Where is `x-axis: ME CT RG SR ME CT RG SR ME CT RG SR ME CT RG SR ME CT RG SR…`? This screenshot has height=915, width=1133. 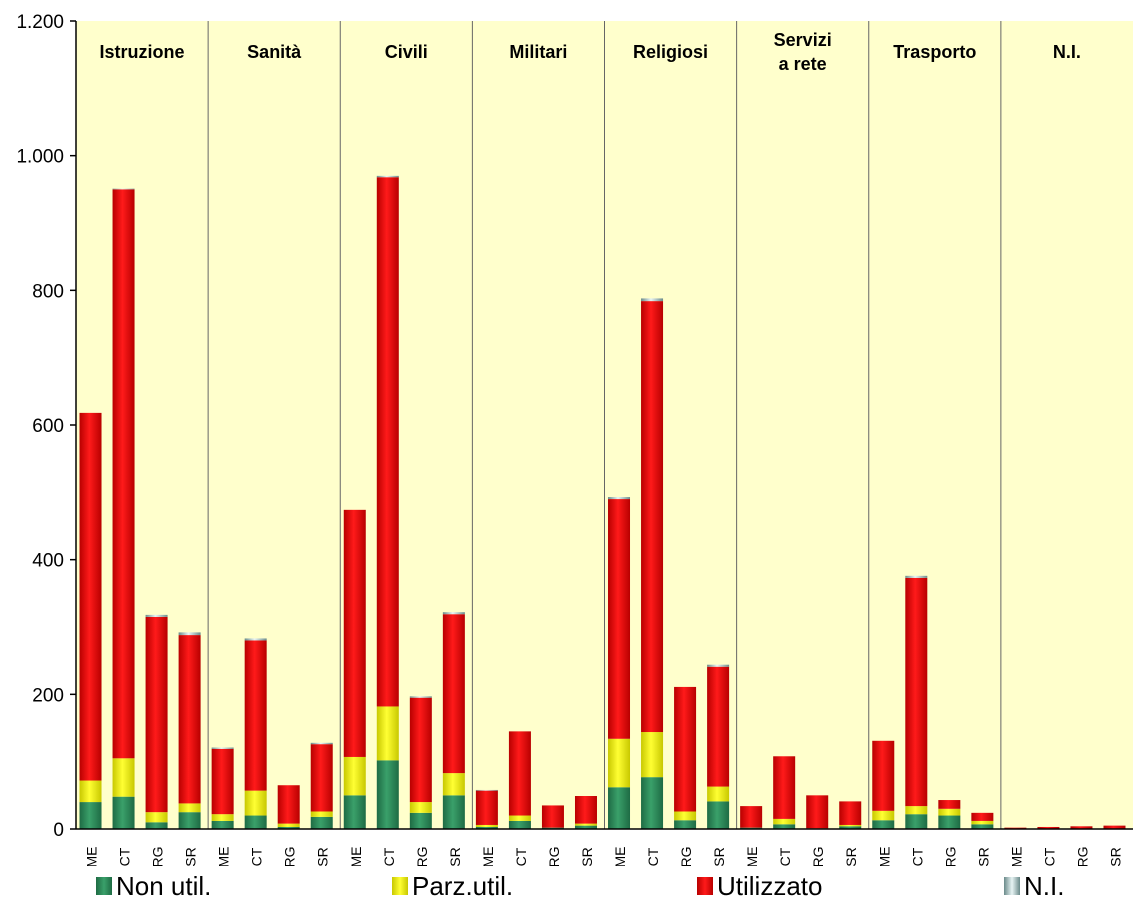 x-axis: ME CT RG SR ME CT RG SR ME CT RG SR ME CT RG SR ME CT RG SR… is located at coordinates (604, 848).